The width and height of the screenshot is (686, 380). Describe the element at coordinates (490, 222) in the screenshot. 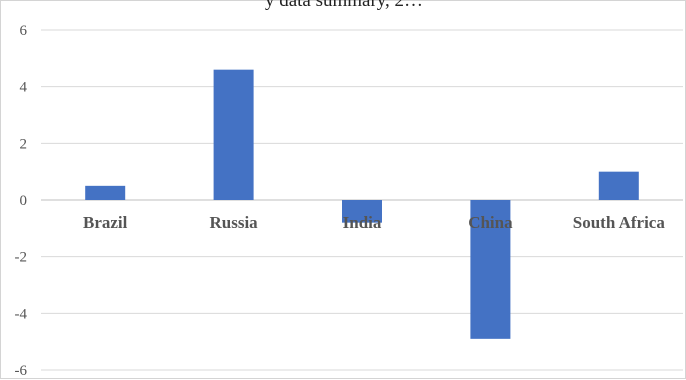

I see `x-category-label: China` at that location.